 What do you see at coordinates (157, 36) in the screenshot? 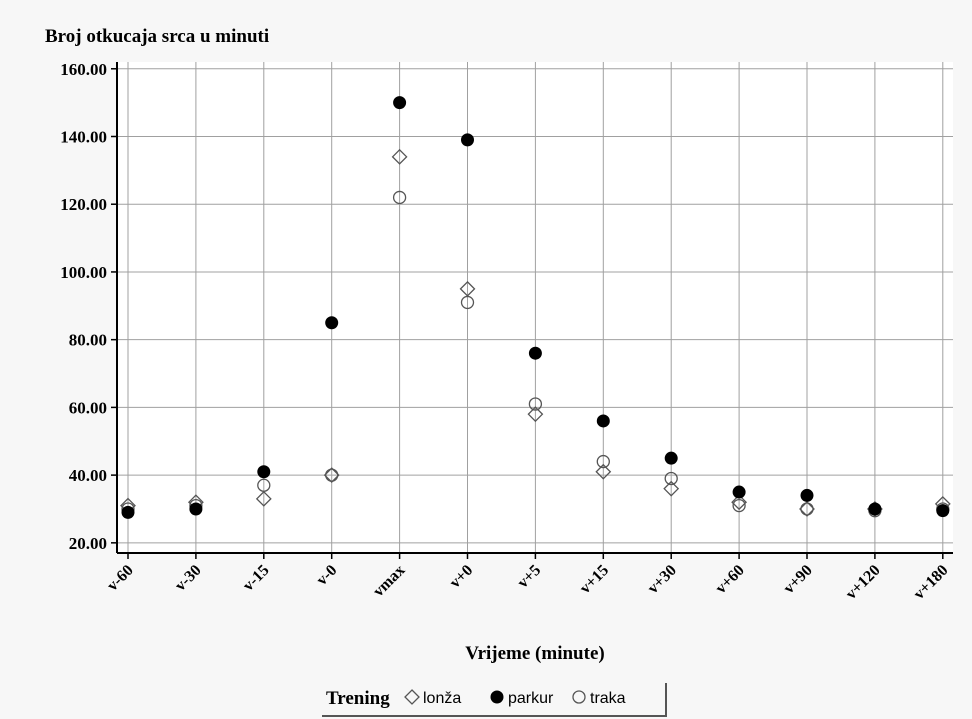
I see `chart-title: Broj otkucaja srca u minuti` at bounding box center [157, 36].